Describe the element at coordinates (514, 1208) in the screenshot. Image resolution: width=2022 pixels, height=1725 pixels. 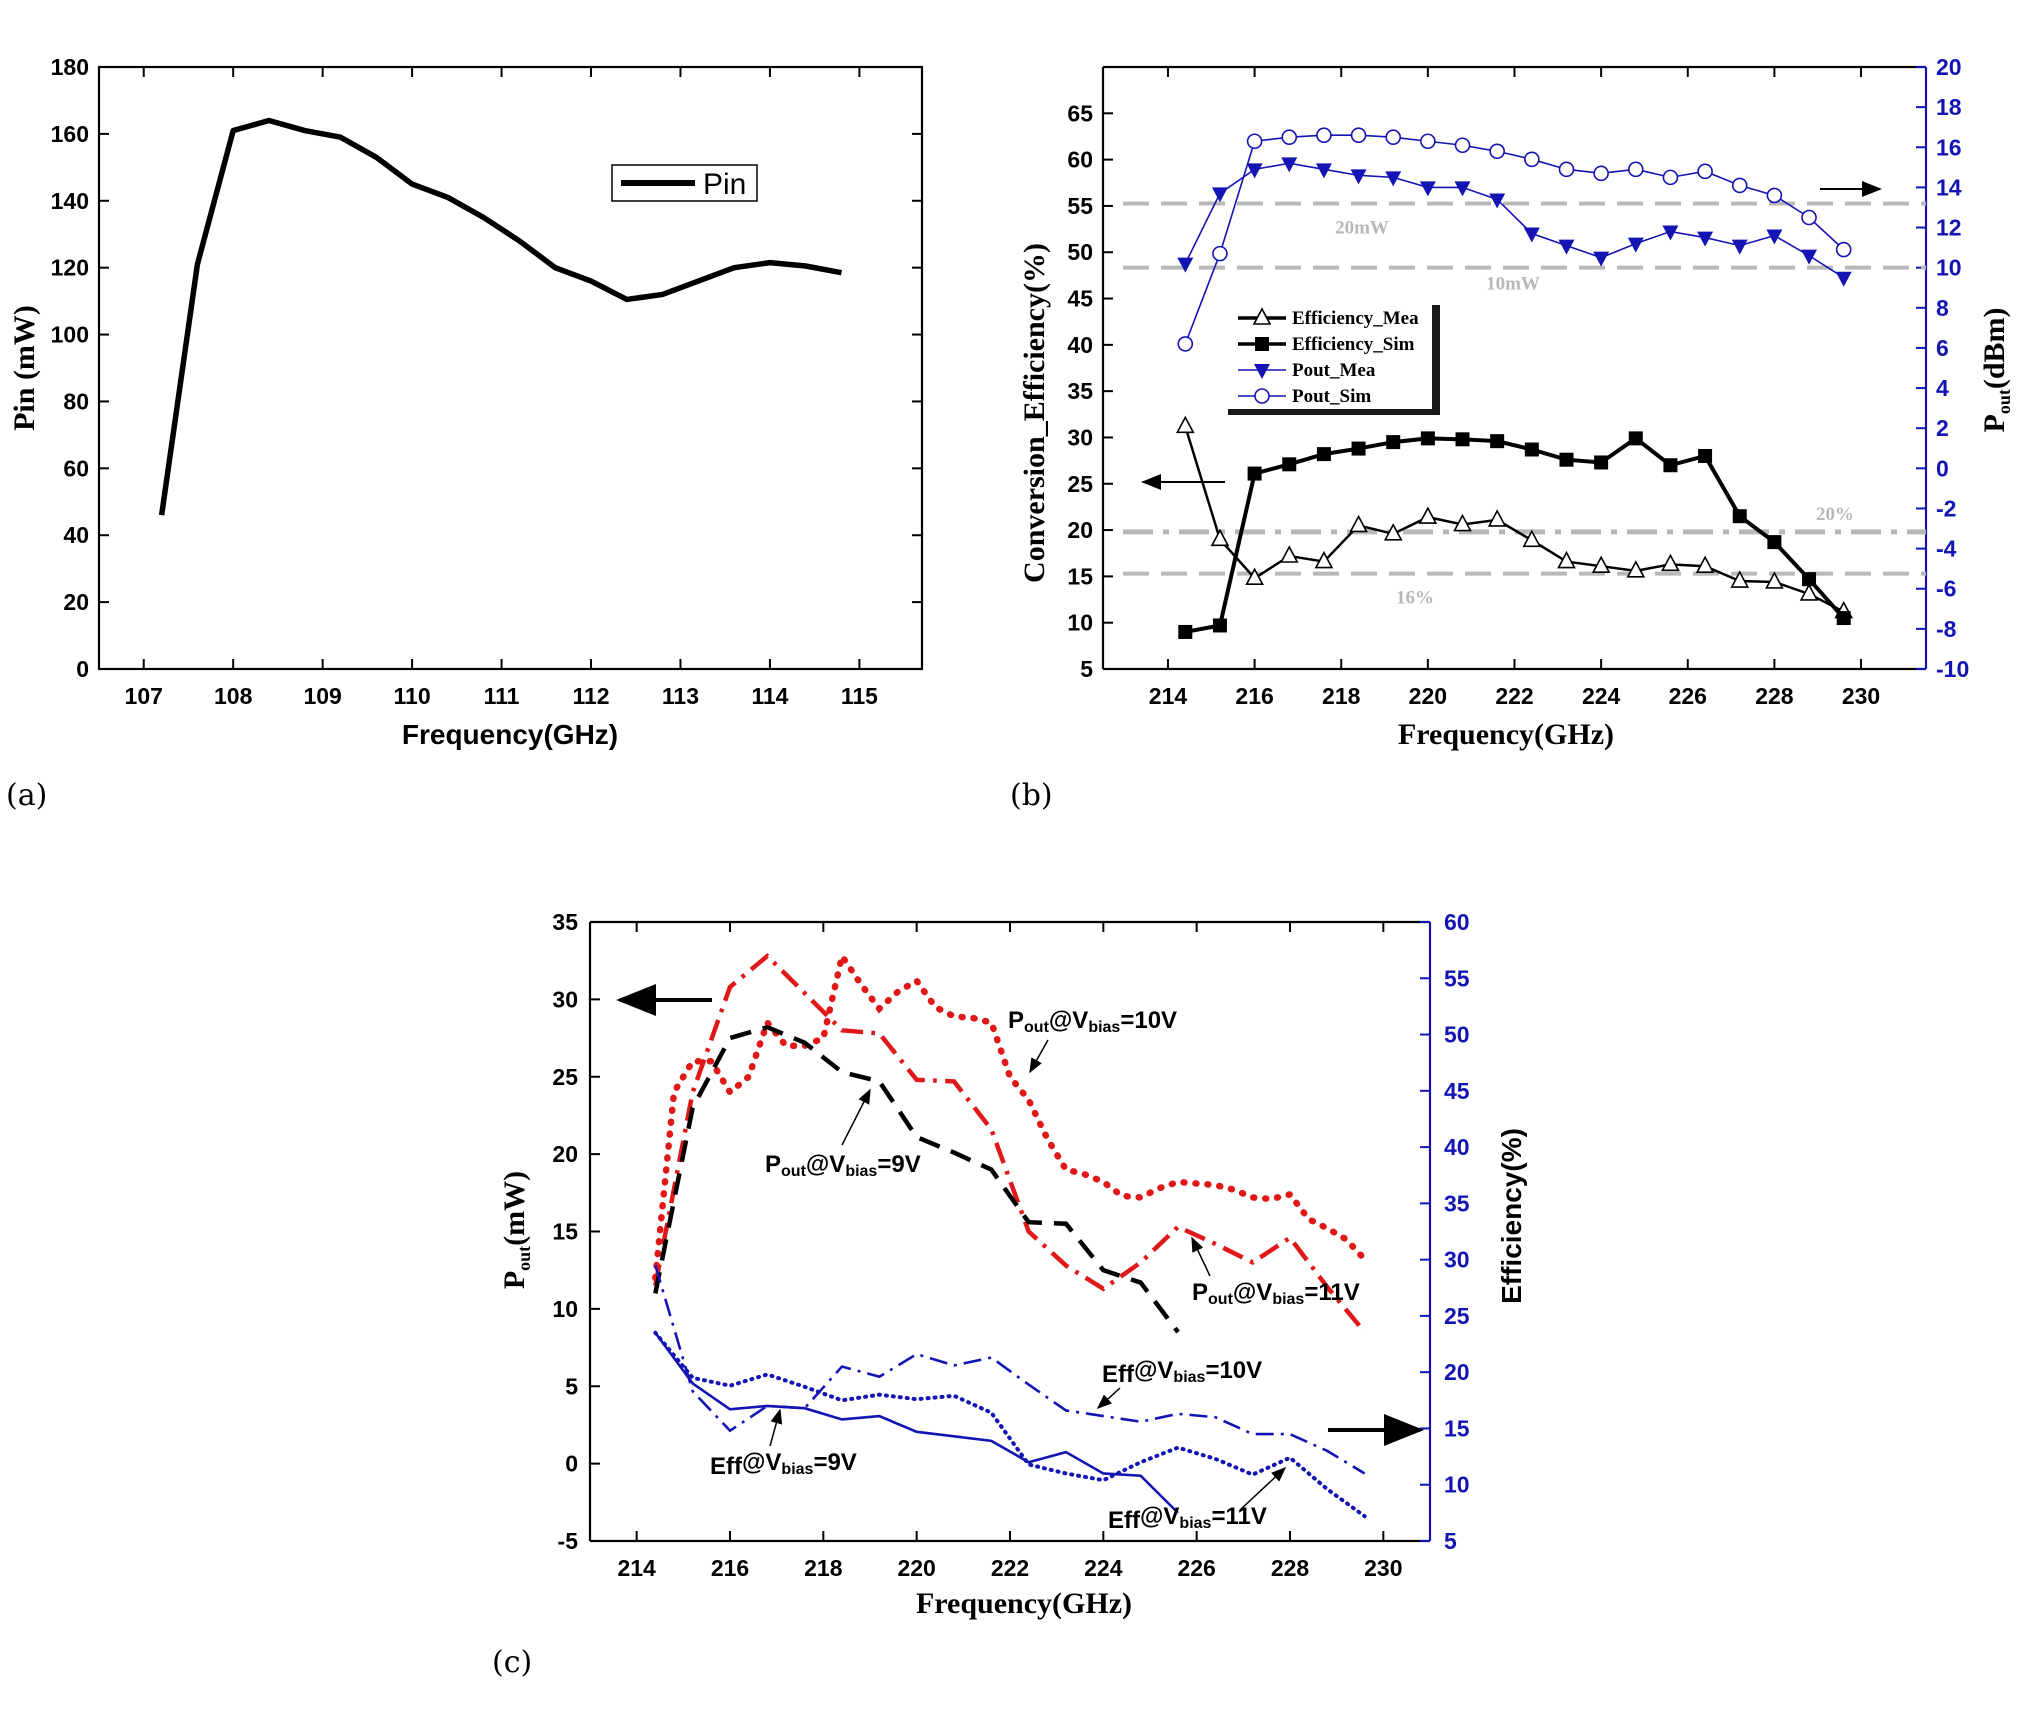
I see `y-title-unit: (mW)` at that location.